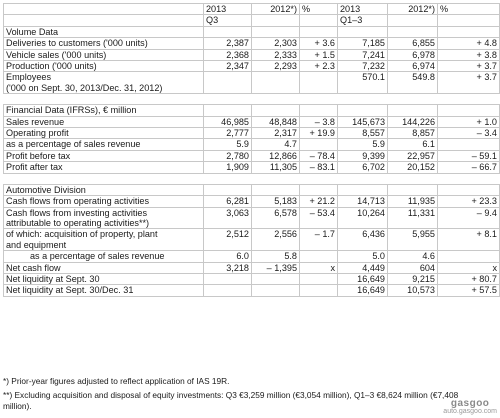 This screenshot has height=418, width=500. I want to click on cell-q3-2013: 46,985, so click(227, 122).